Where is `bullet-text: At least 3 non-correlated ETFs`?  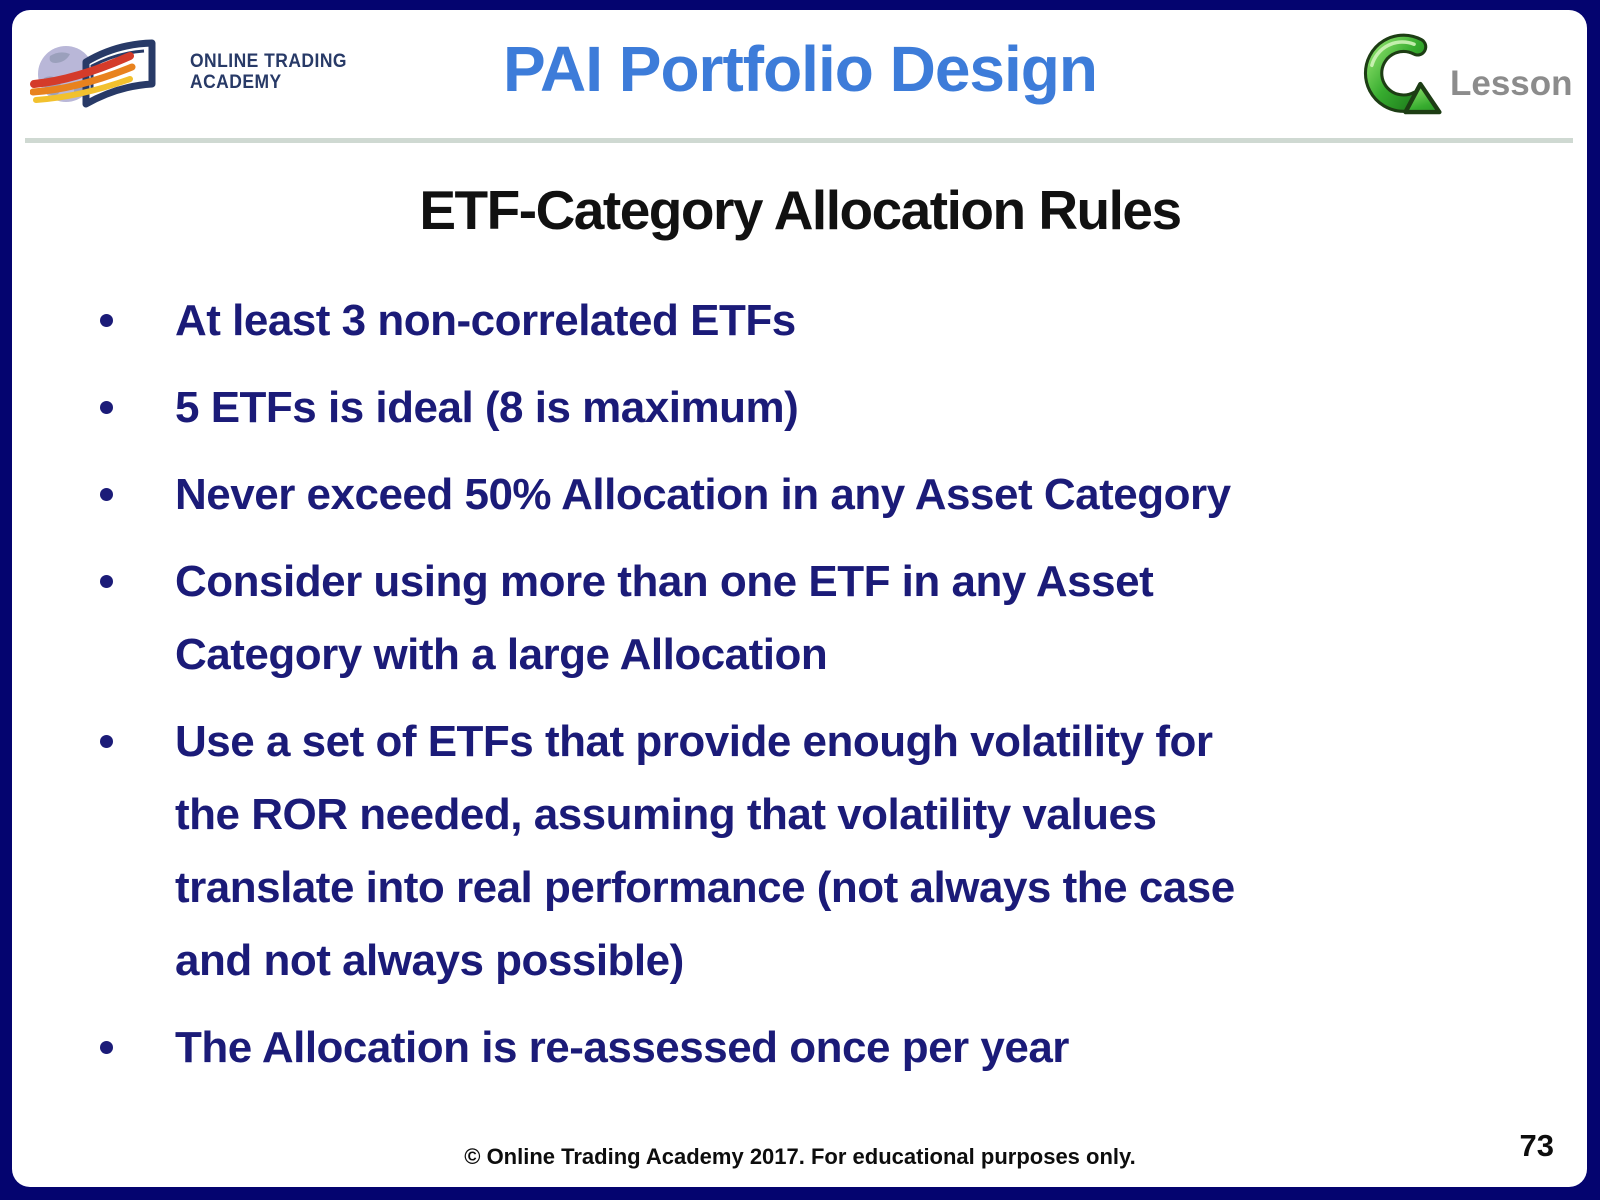 bullet-text: At least 3 non-correlated ETFs is located at coordinates (485, 320).